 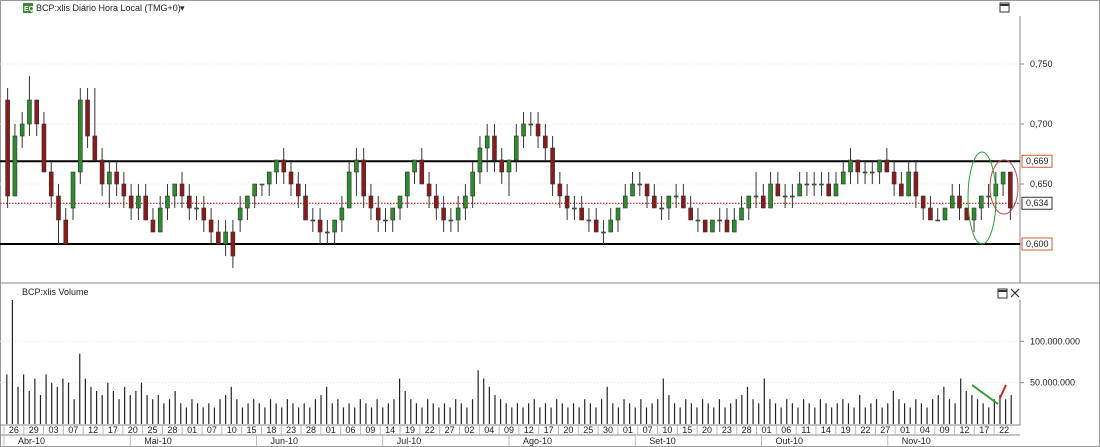 What do you see at coordinates (1002, 293) in the screenshot?
I see `volume-maximize-icon` at bounding box center [1002, 293].